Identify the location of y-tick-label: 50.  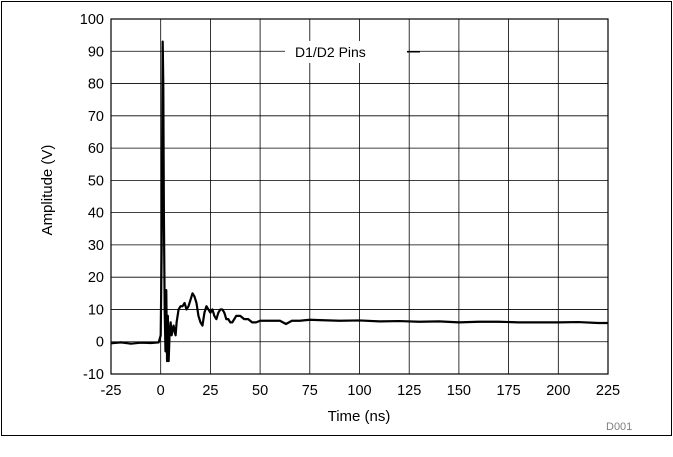
(96, 181).